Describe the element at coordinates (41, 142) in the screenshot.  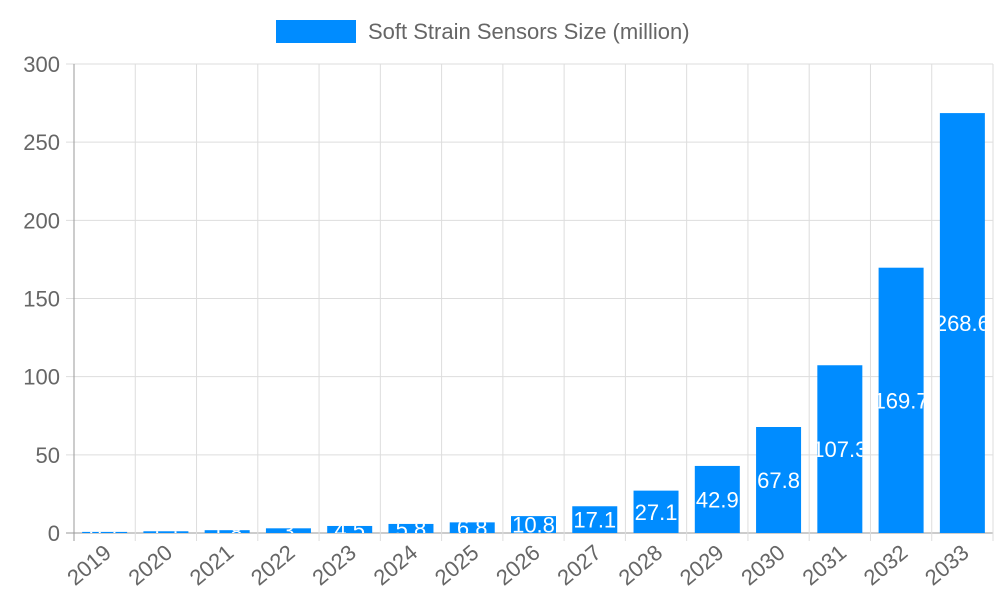
I see `y-tick-label: 250` at that location.